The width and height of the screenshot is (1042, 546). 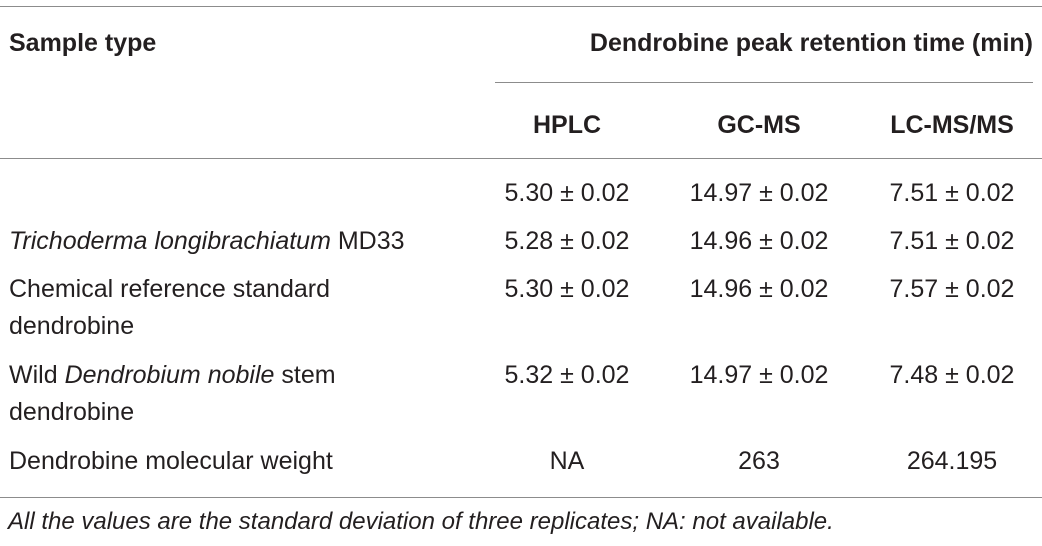 I want to click on species-name: Trichoderma longibrachiatum, so click(x=170, y=241).